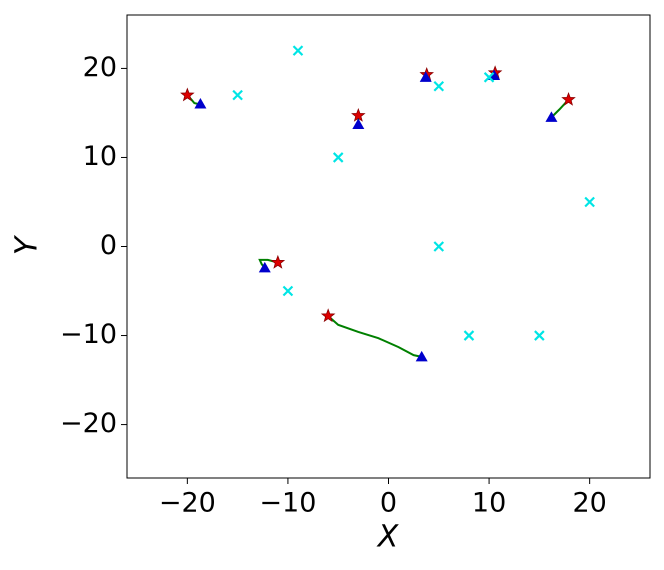 This screenshot has height=570, width=664. What do you see at coordinates (88, 423) in the screenshot?
I see `y-tick-label: −20` at bounding box center [88, 423].